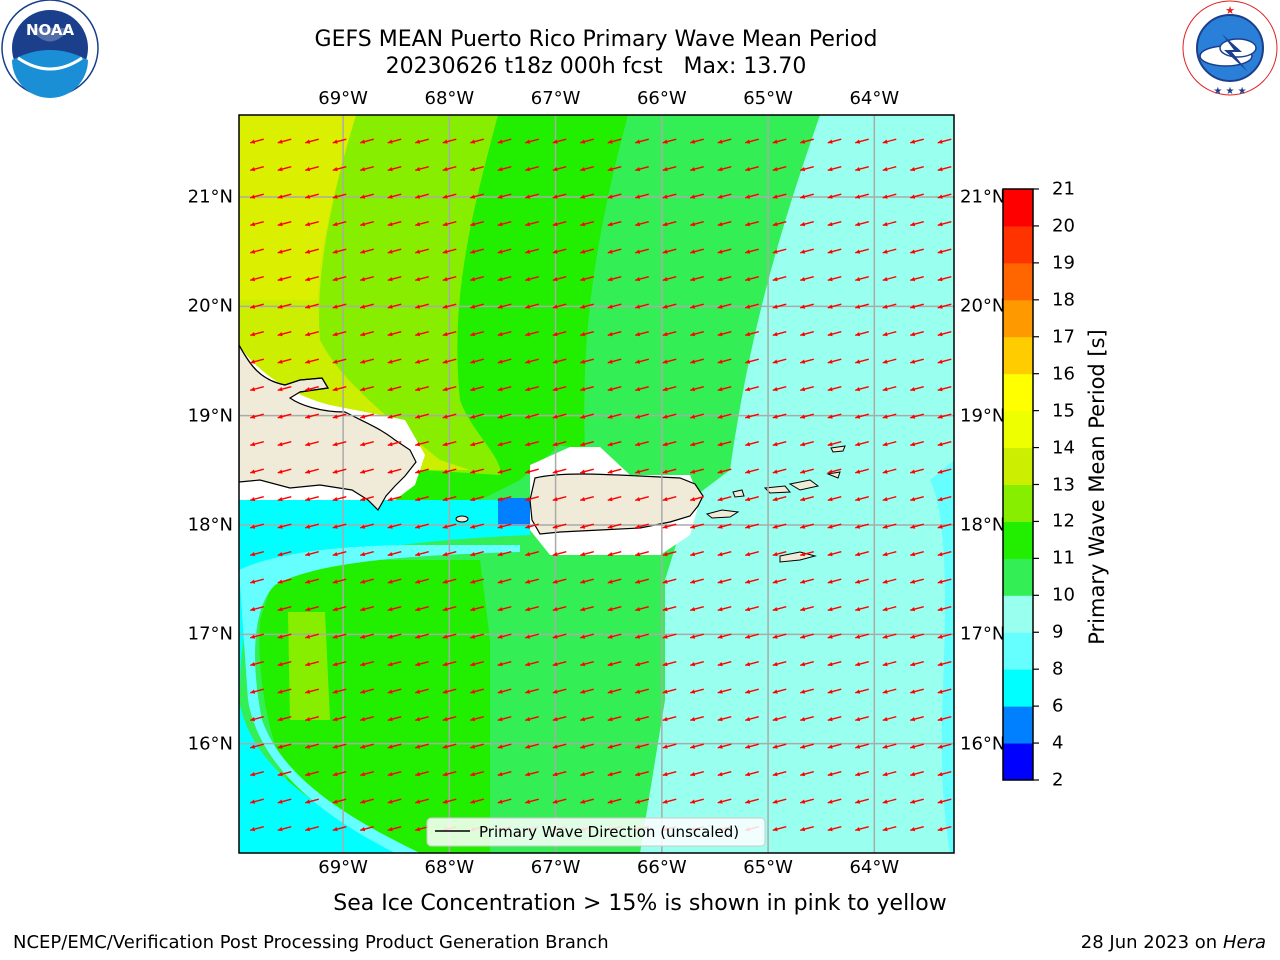 The image size is (1280, 960). Describe the element at coordinates (384, 600) in the screenshot. I see `period-band-6-8-west` at that location.